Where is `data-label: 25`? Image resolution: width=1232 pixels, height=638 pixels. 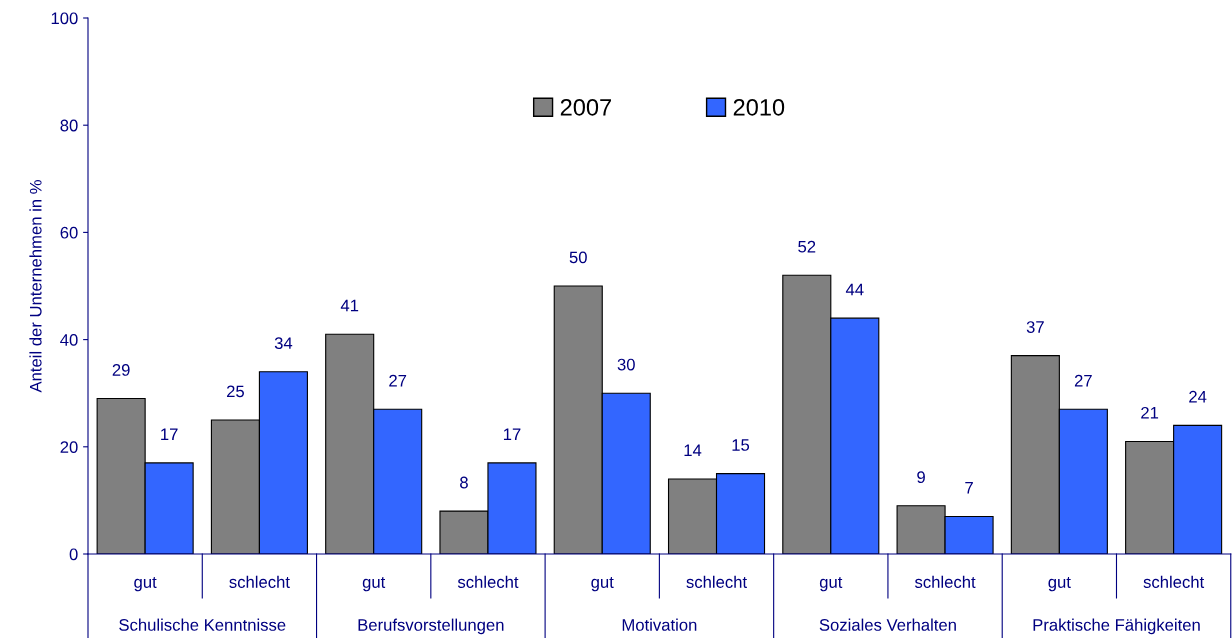
data-label: 25 is located at coordinates (235, 391).